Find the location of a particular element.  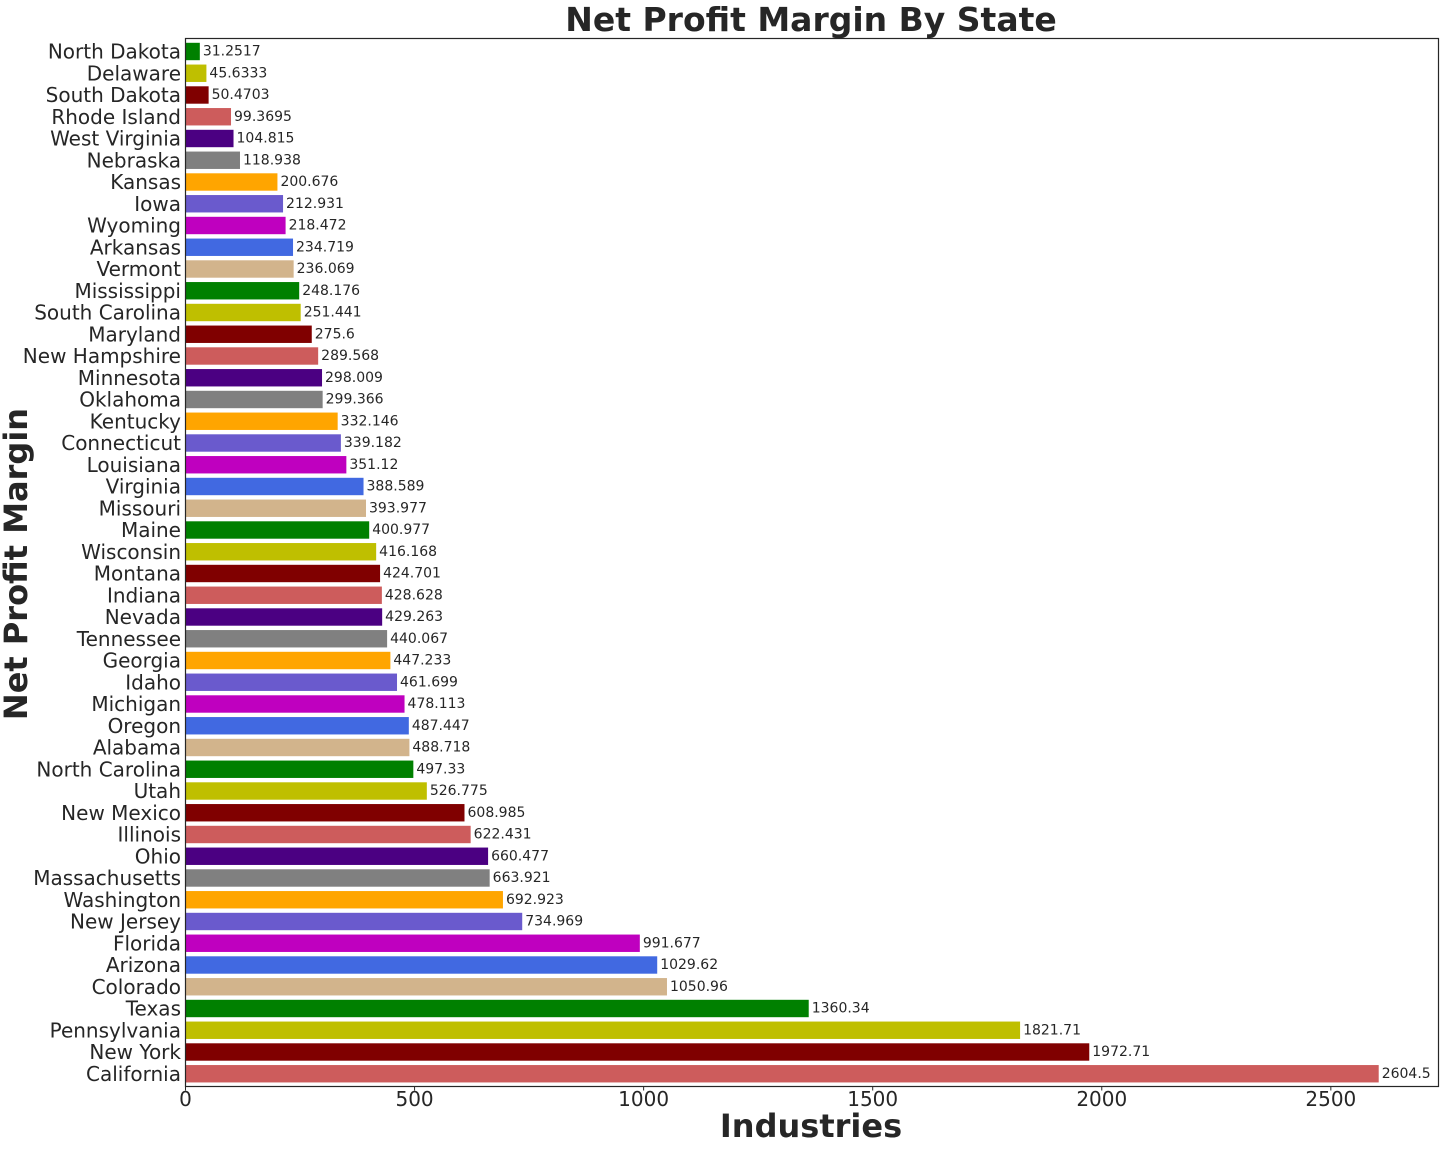

category-label-new-jersey: New Jersey is located at coordinates (125, 922).